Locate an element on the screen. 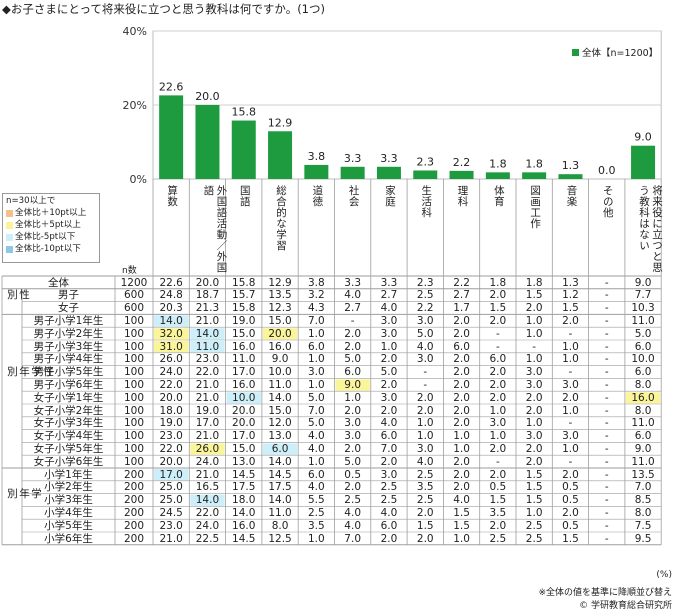 Image resolution: width=684 pixels, height=613 pixels. row-label: 小学4年生 is located at coordinates (68, 512).